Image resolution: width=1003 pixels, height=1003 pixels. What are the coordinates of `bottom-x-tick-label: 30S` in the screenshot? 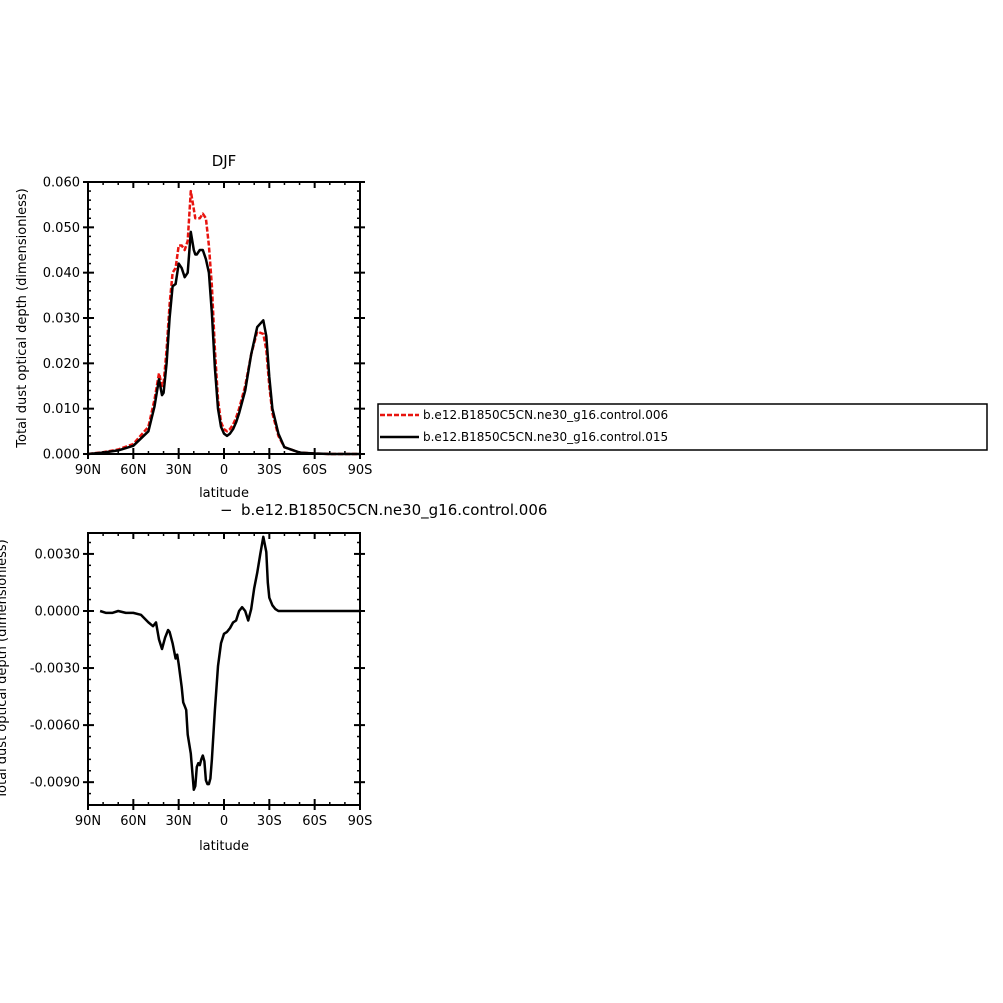 It's located at (269, 821).